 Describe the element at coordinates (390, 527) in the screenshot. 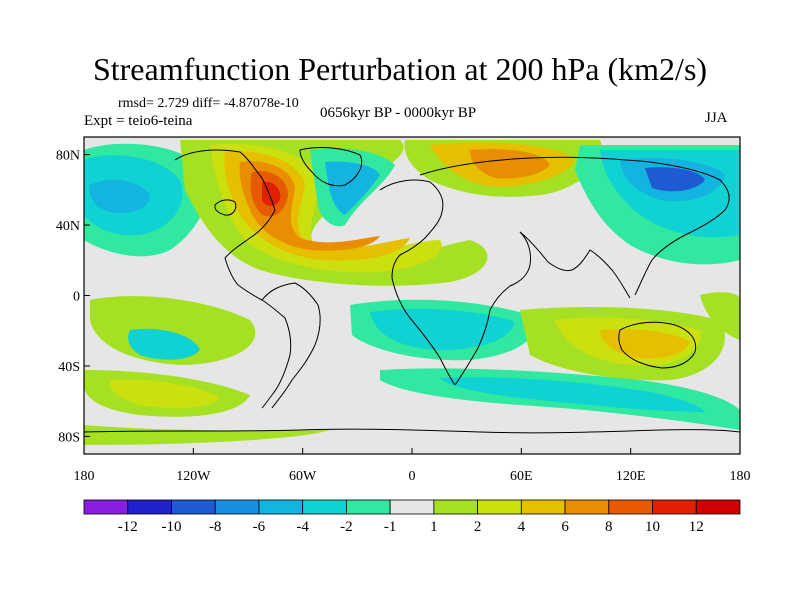

I see `colorbar-label: -1` at that location.